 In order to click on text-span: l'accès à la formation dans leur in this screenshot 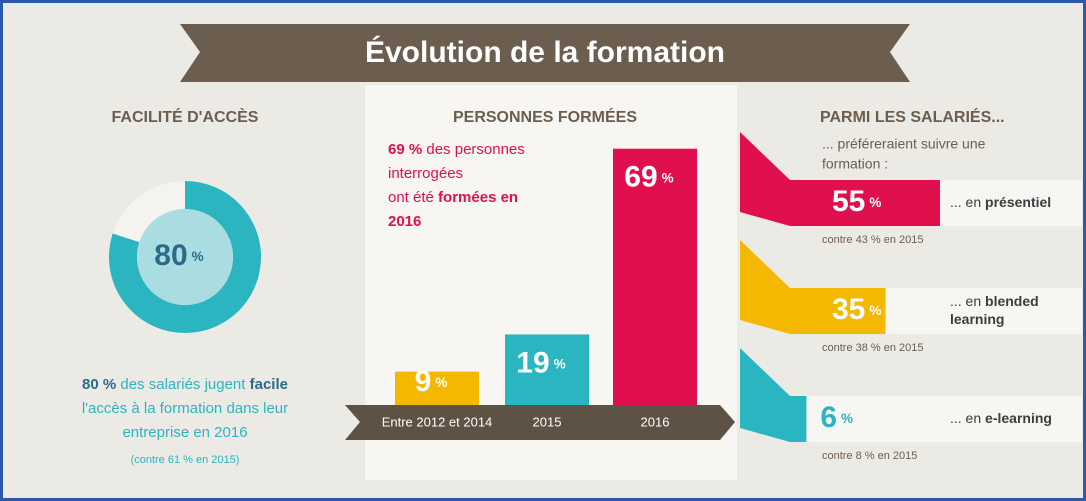, I will do `click(185, 408)`.